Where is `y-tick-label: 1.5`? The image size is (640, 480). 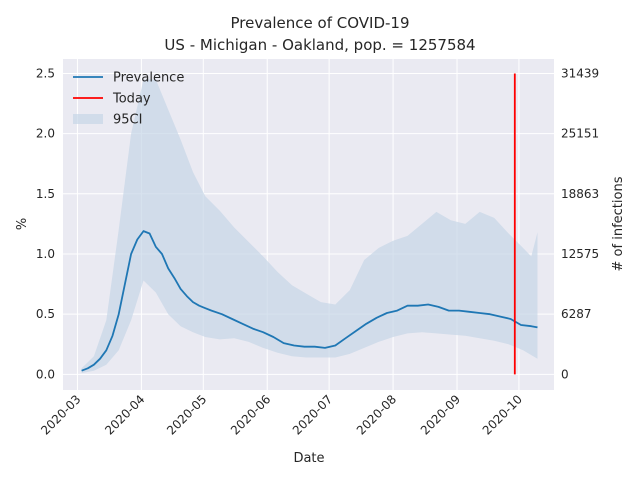
y-tick-label: 1.5 is located at coordinates (45, 194).